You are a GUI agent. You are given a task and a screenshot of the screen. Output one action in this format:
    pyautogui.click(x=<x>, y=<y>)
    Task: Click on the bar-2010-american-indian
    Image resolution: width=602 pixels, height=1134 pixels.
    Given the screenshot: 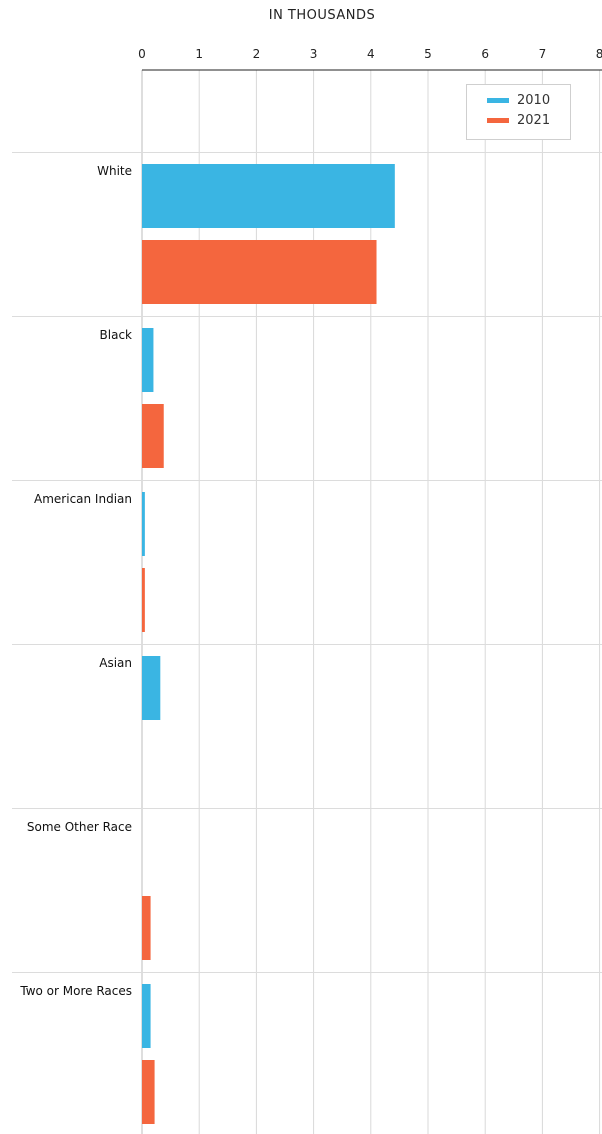 What is the action you would take?
    pyautogui.click(x=143, y=524)
    